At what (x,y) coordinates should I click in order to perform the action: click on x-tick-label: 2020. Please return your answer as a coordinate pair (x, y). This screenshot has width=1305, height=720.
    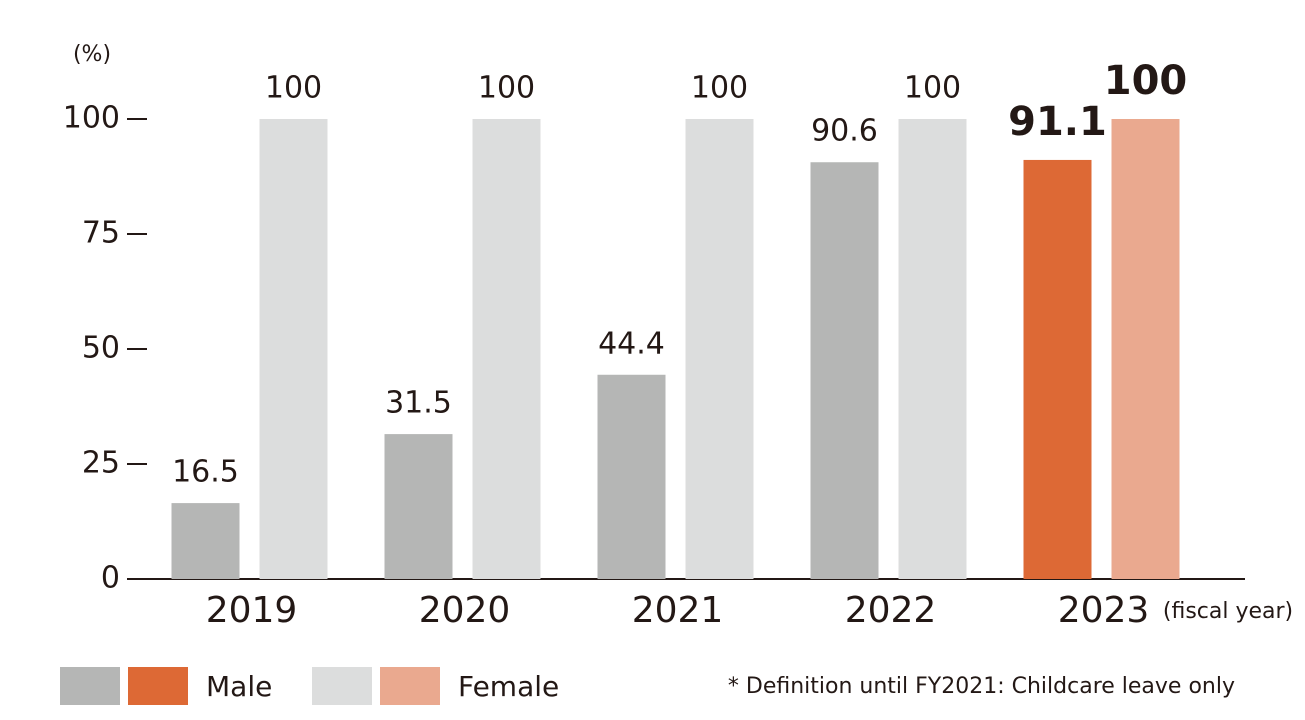
    Looking at the image, I should click on (465, 610).